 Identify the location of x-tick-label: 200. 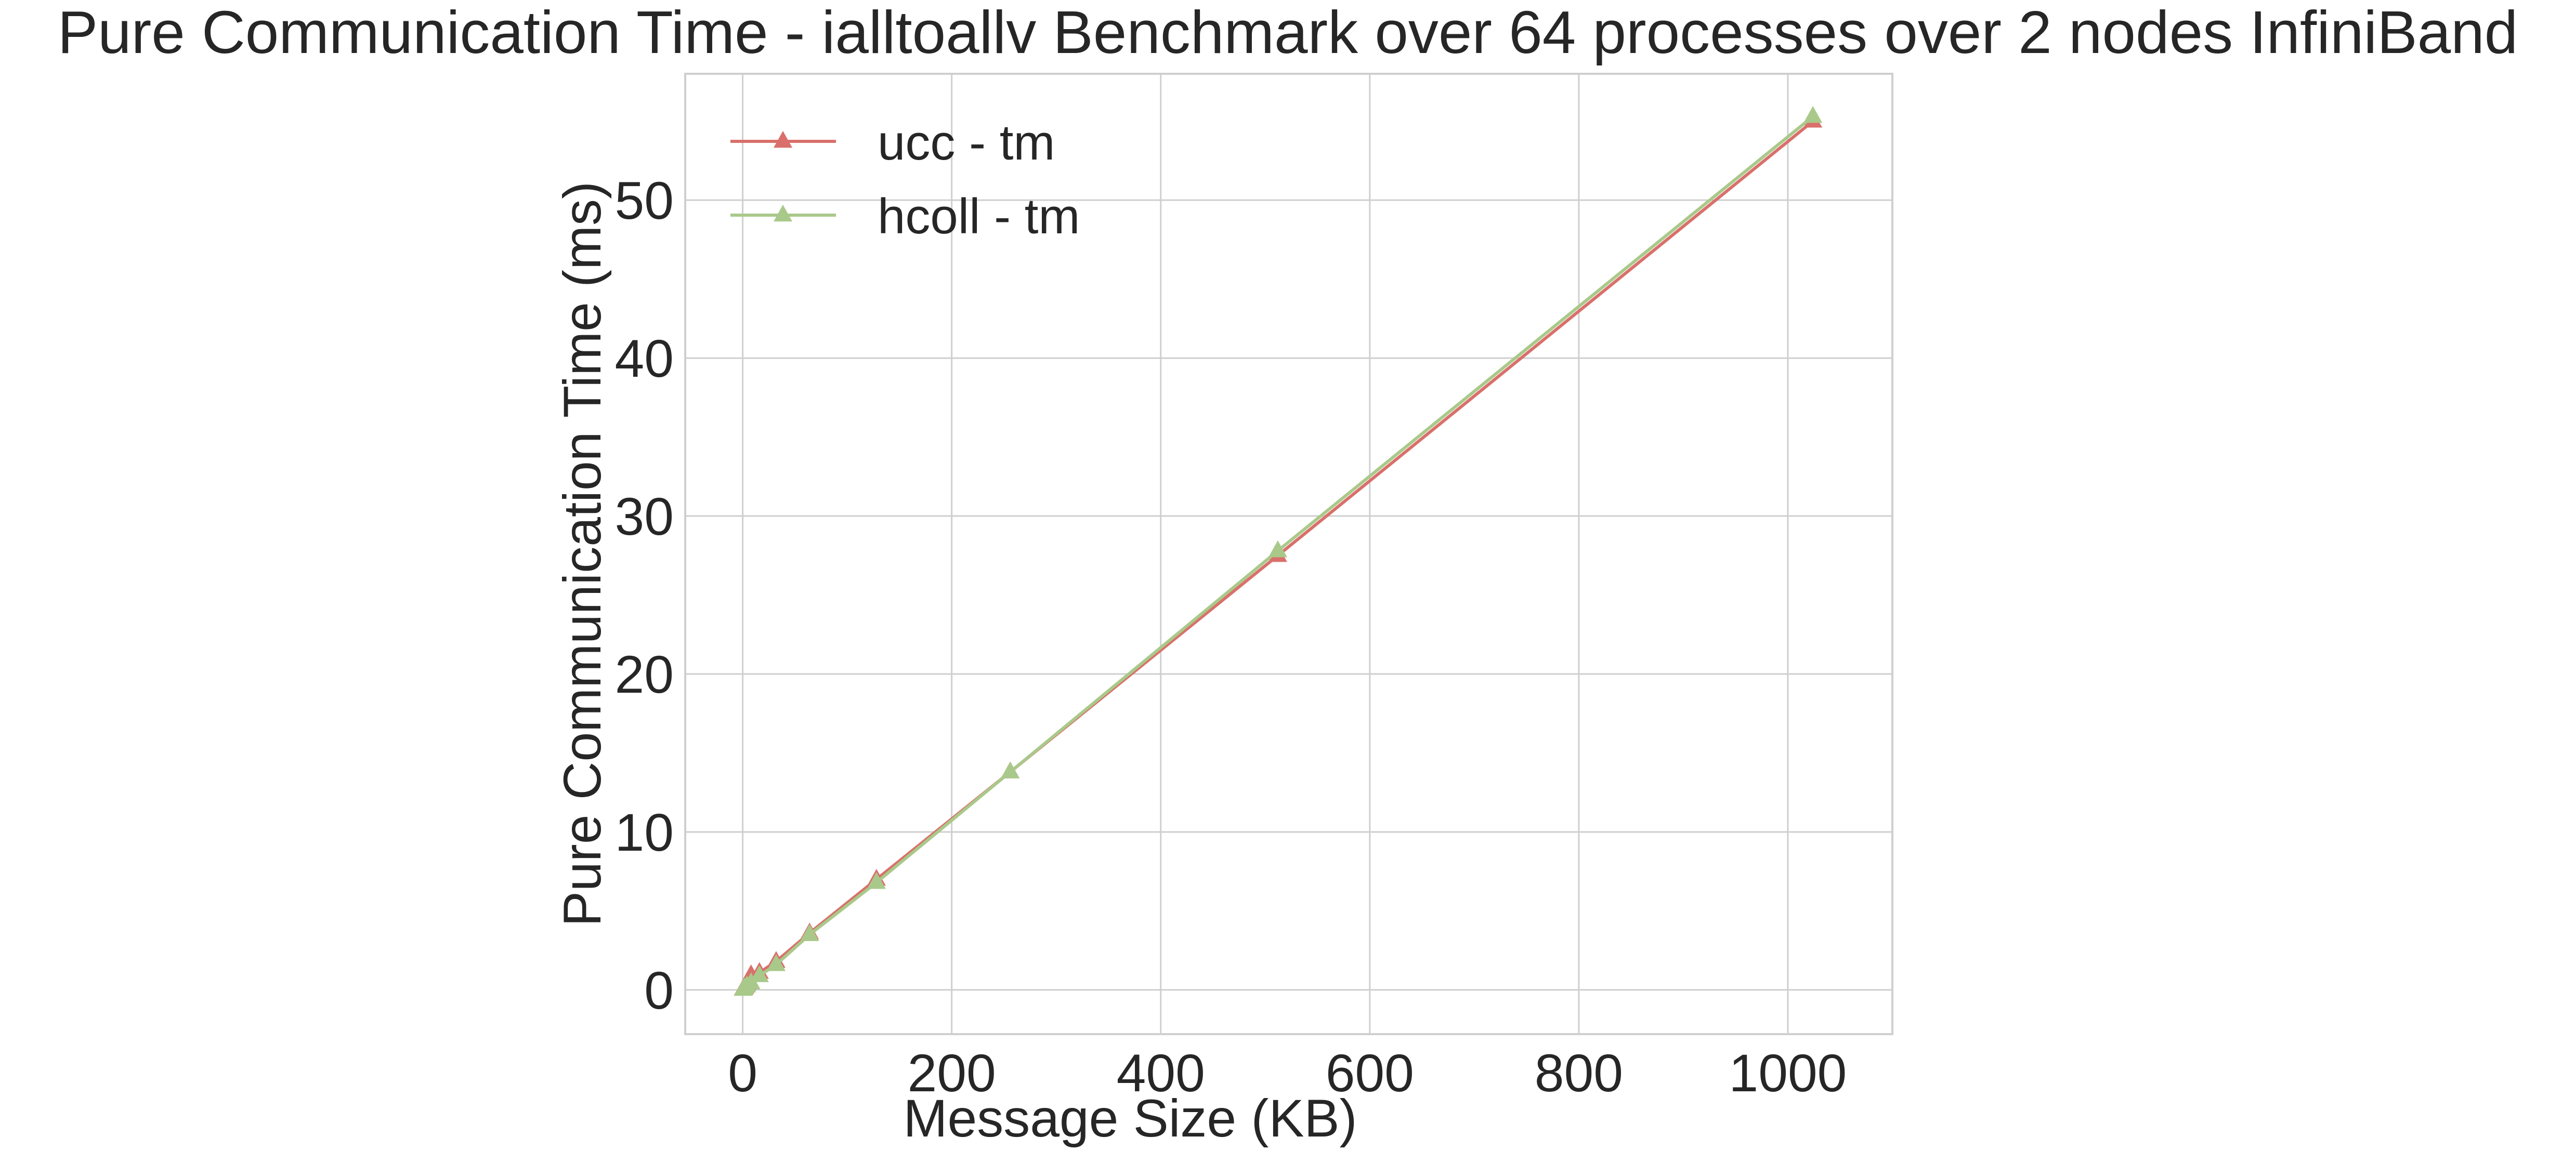
(952, 1073).